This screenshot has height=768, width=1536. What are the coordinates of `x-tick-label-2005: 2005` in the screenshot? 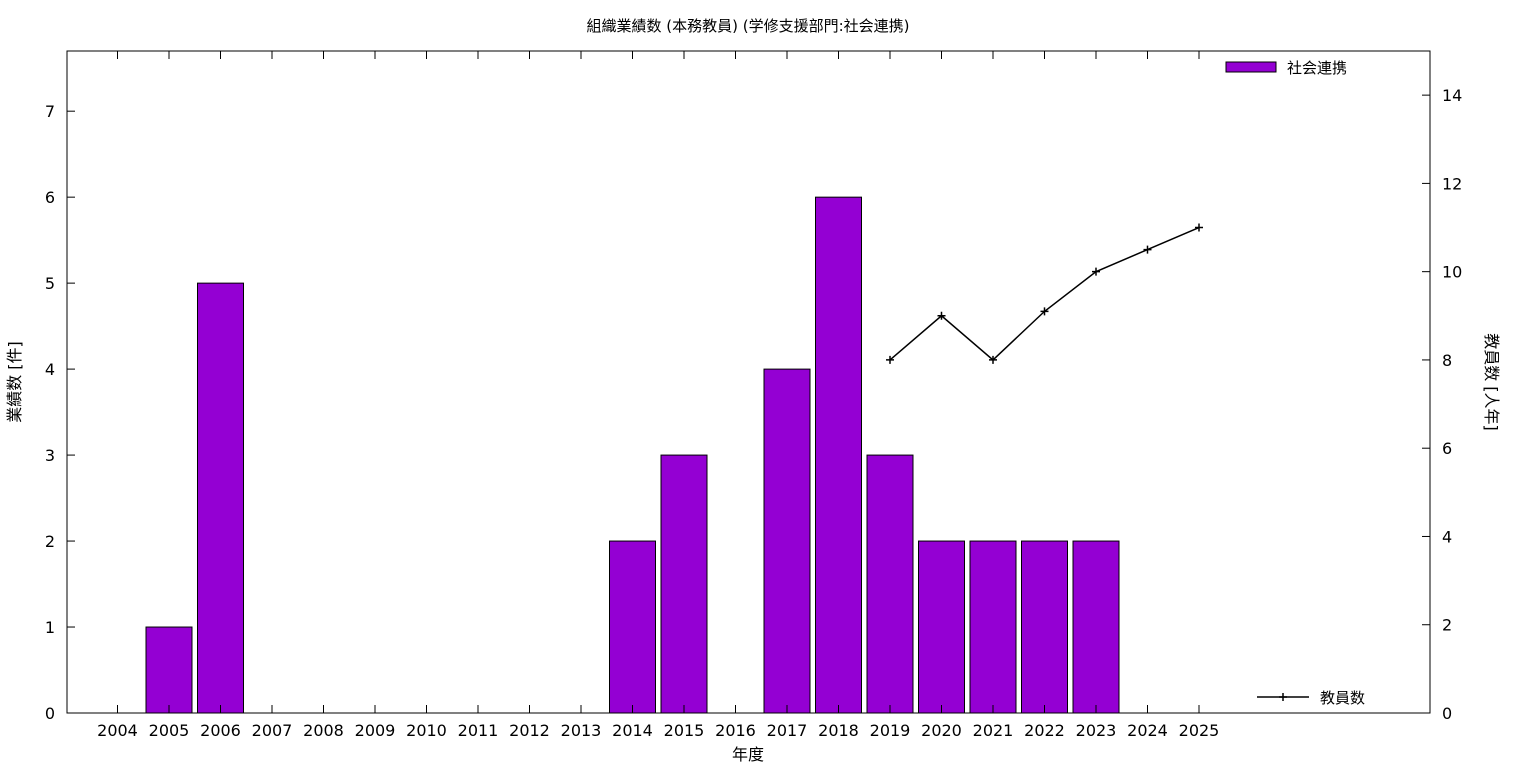 It's located at (169, 730).